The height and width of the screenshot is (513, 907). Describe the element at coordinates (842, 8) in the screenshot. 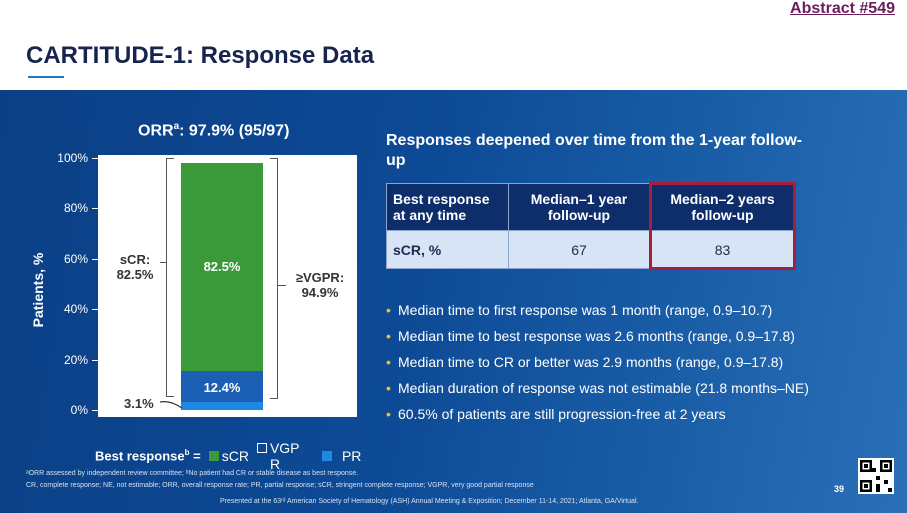

I see `abstract-link: Abstract #549` at that location.